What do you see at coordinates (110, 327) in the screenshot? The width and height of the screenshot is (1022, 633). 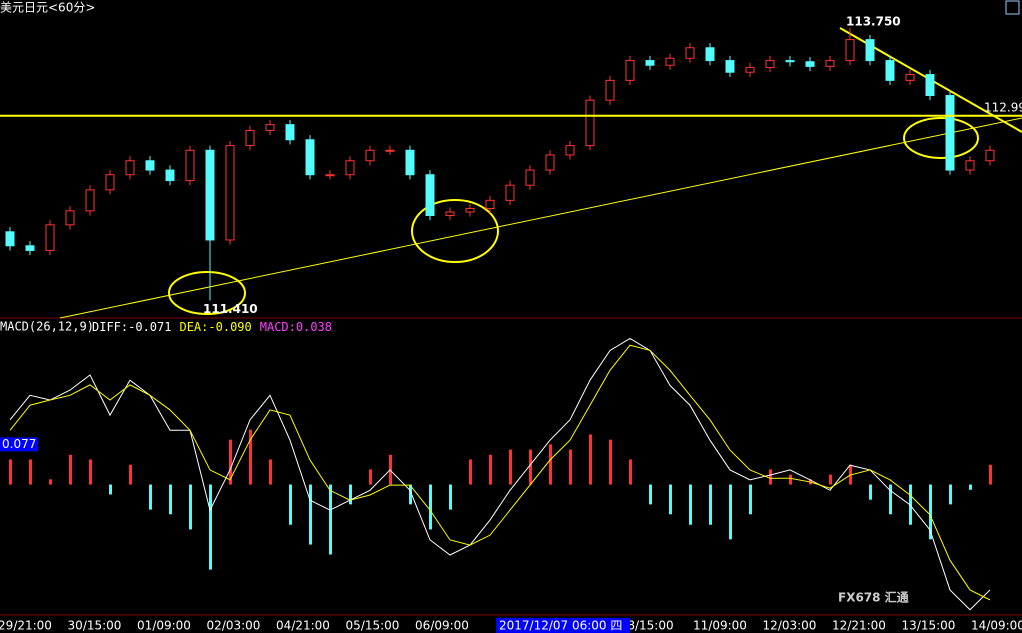 I see `indicator-name: DIFF:` at bounding box center [110, 327].